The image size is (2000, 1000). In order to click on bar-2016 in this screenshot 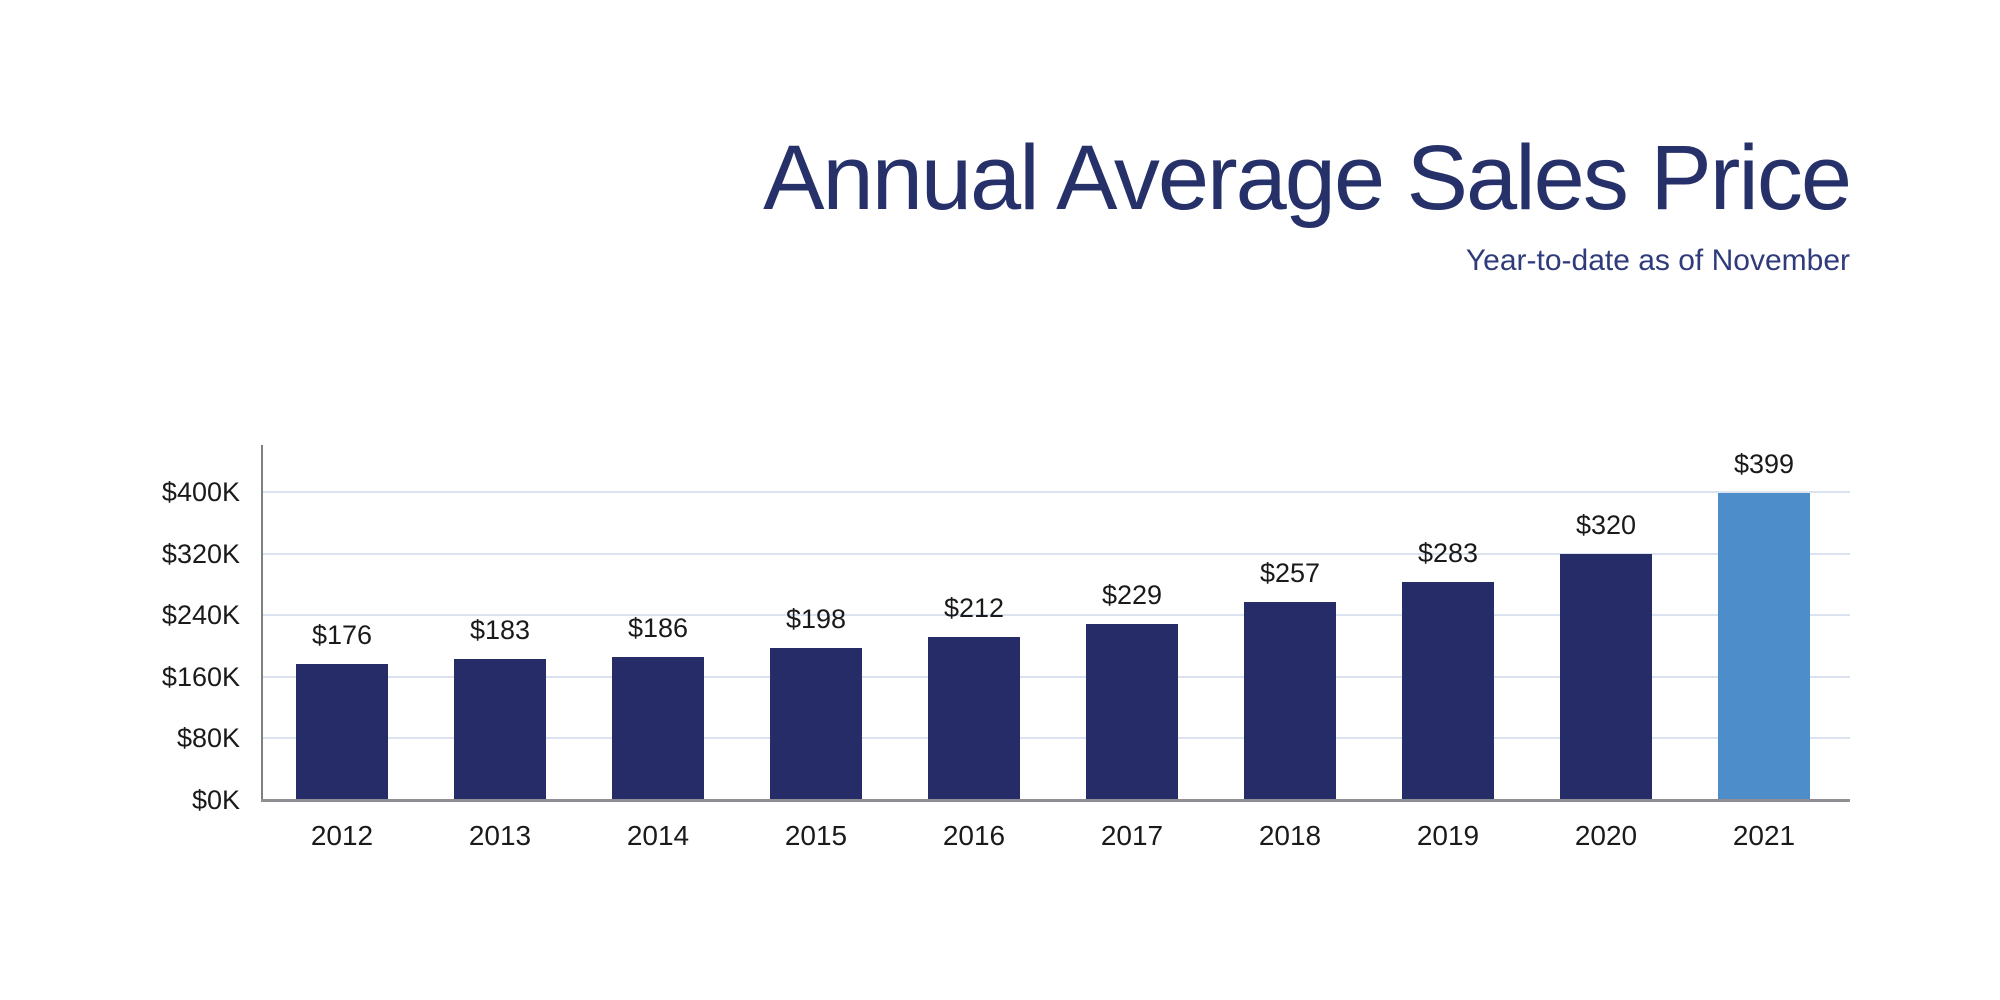, I will do `click(974, 718)`.